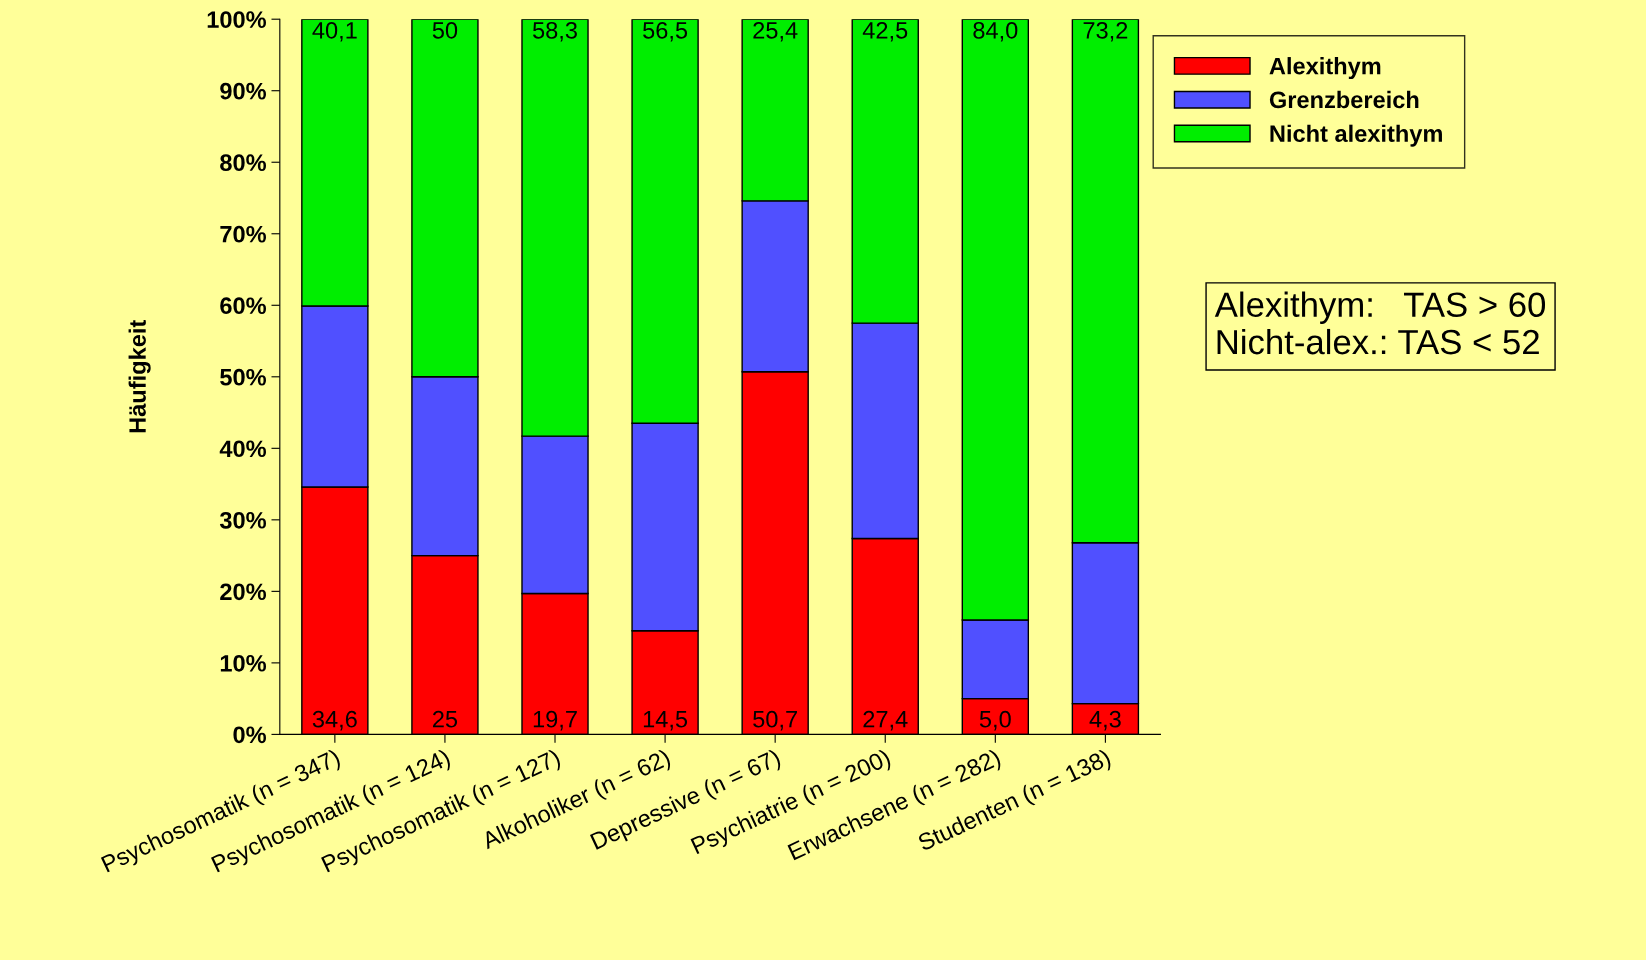  Describe the element at coordinates (885, 720) in the screenshot. I see `data-label: 27,4` at that location.